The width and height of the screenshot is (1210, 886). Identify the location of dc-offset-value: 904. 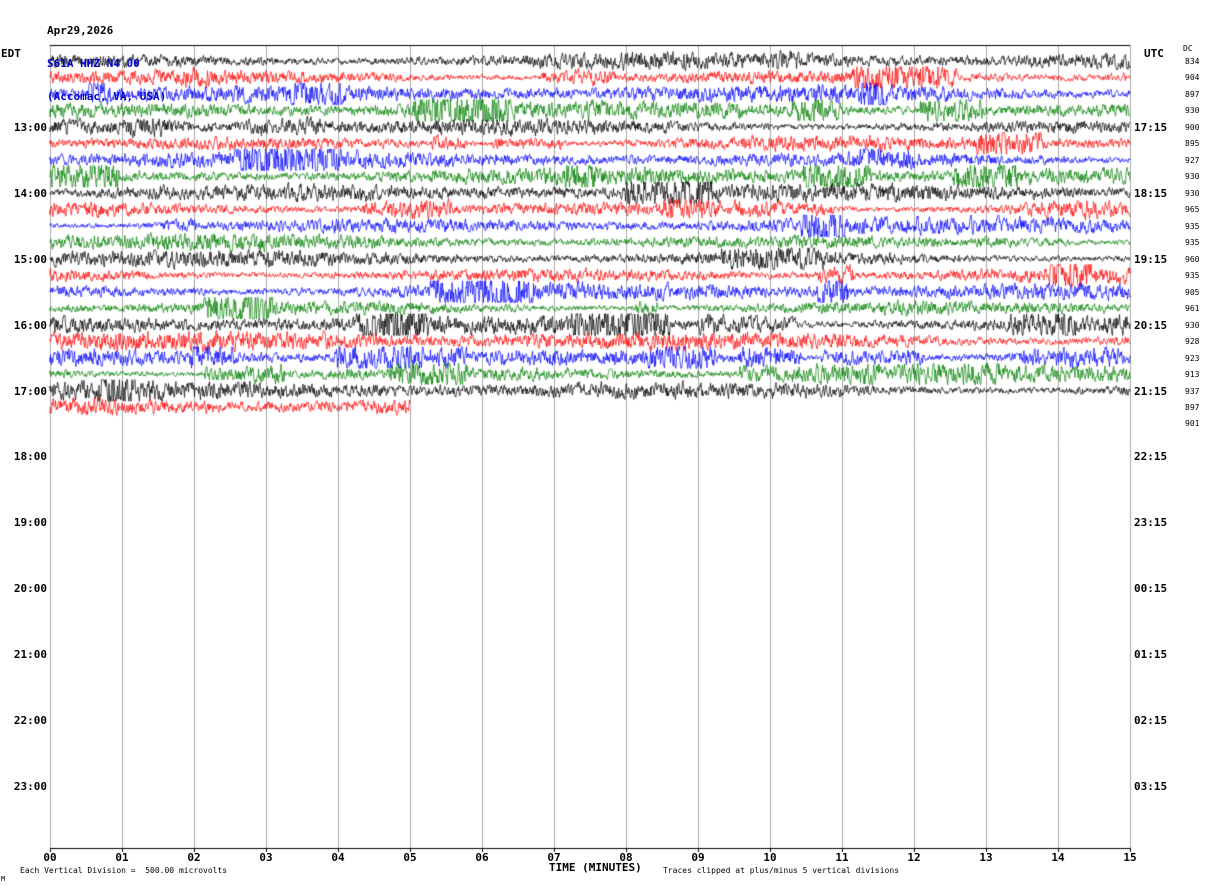
(1192, 78).